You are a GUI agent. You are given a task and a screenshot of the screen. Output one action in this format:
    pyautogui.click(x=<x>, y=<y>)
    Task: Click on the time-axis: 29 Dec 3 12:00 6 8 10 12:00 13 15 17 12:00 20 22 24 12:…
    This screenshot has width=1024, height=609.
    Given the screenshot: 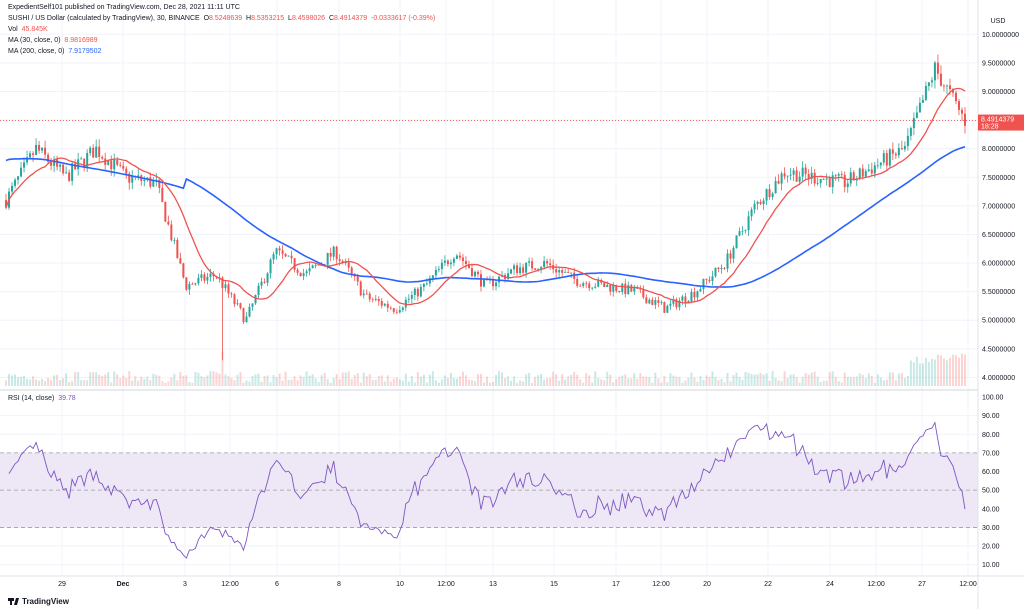 What is the action you would take?
    pyautogui.click(x=517, y=584)
    